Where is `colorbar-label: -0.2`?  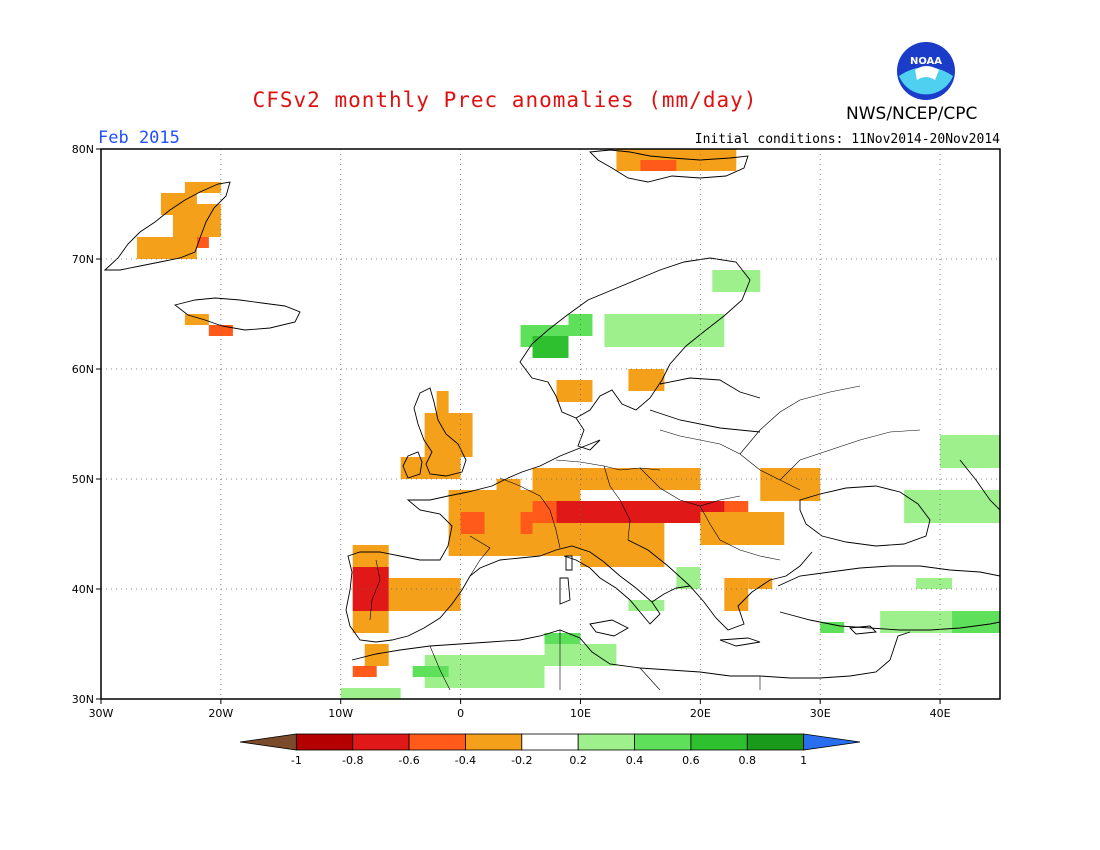
colorbar-label: -0.2 is located at coordinates (521, 760).